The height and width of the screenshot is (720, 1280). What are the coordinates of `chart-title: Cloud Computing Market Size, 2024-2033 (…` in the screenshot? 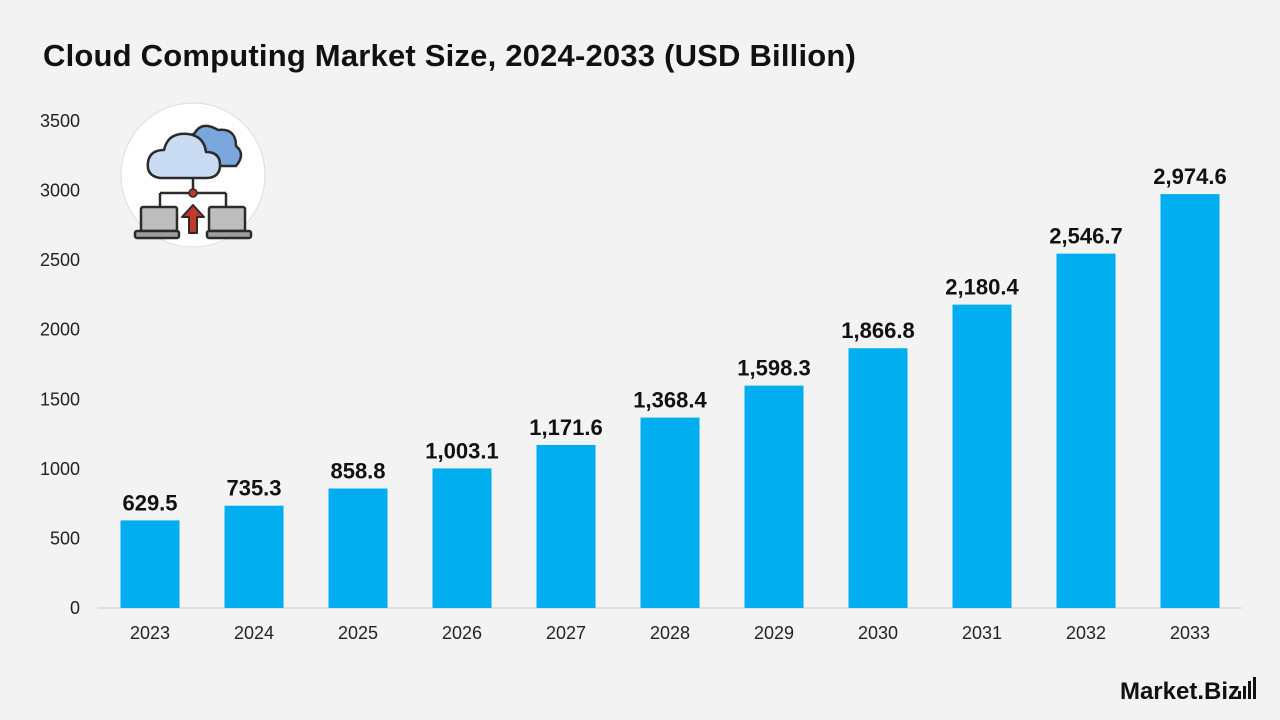 It's located at (450, 55).